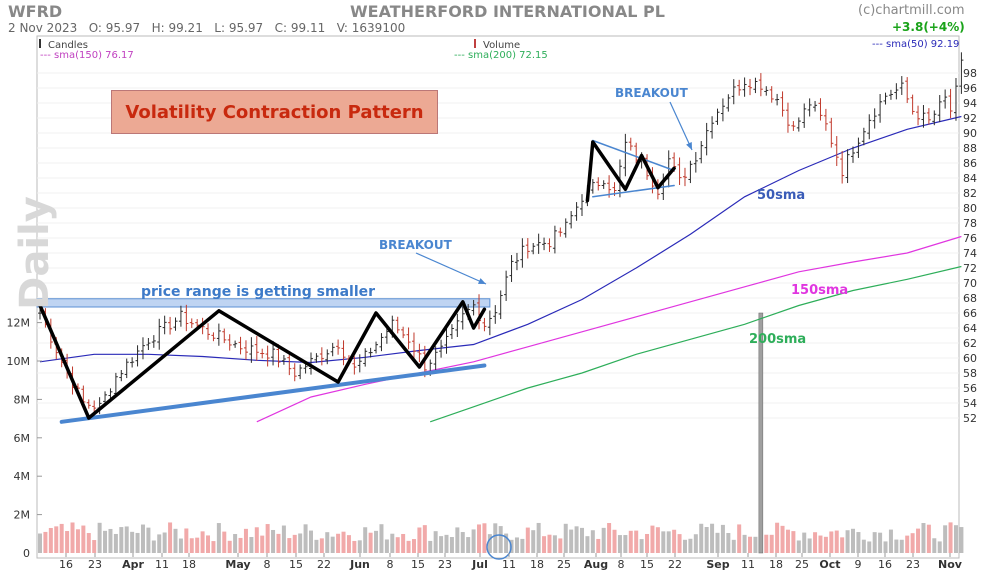 This screenshot has height=573, width=1000. What do you see at coordinates (66, 564) in the screenshot?
I see `date-tick-label: 16` at bounding box center [66, 564].